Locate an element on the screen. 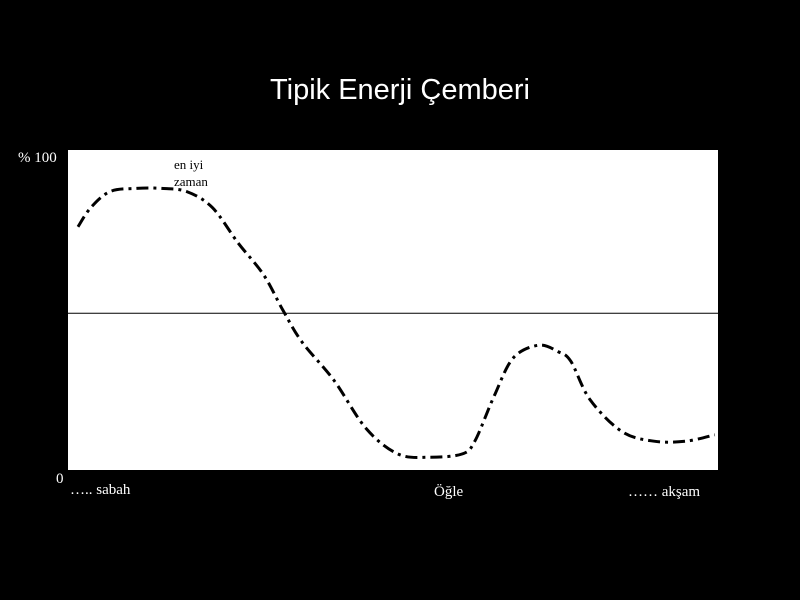 The width and height of the screenshot is (800, 600). x-label-noon: Öğle is located at coordinates (449, 492).